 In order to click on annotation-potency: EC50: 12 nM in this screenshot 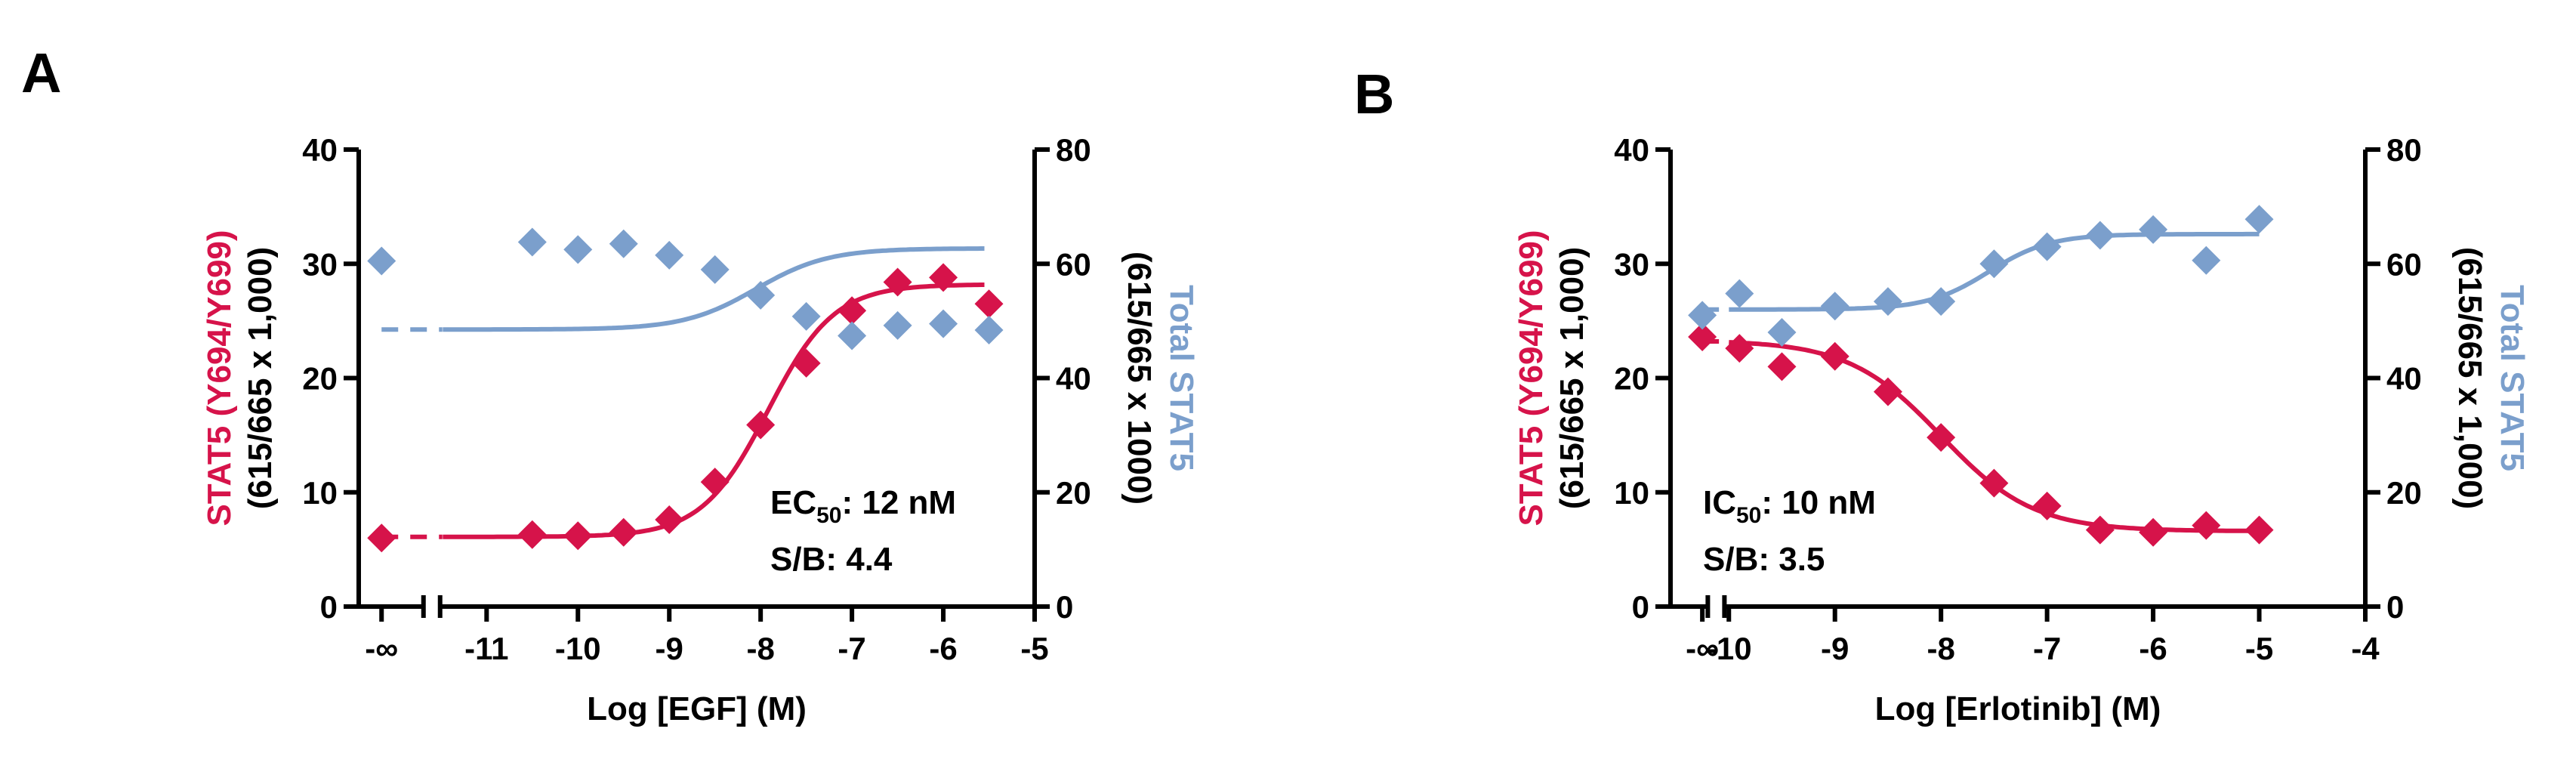, I will do `click(863, 506)`.